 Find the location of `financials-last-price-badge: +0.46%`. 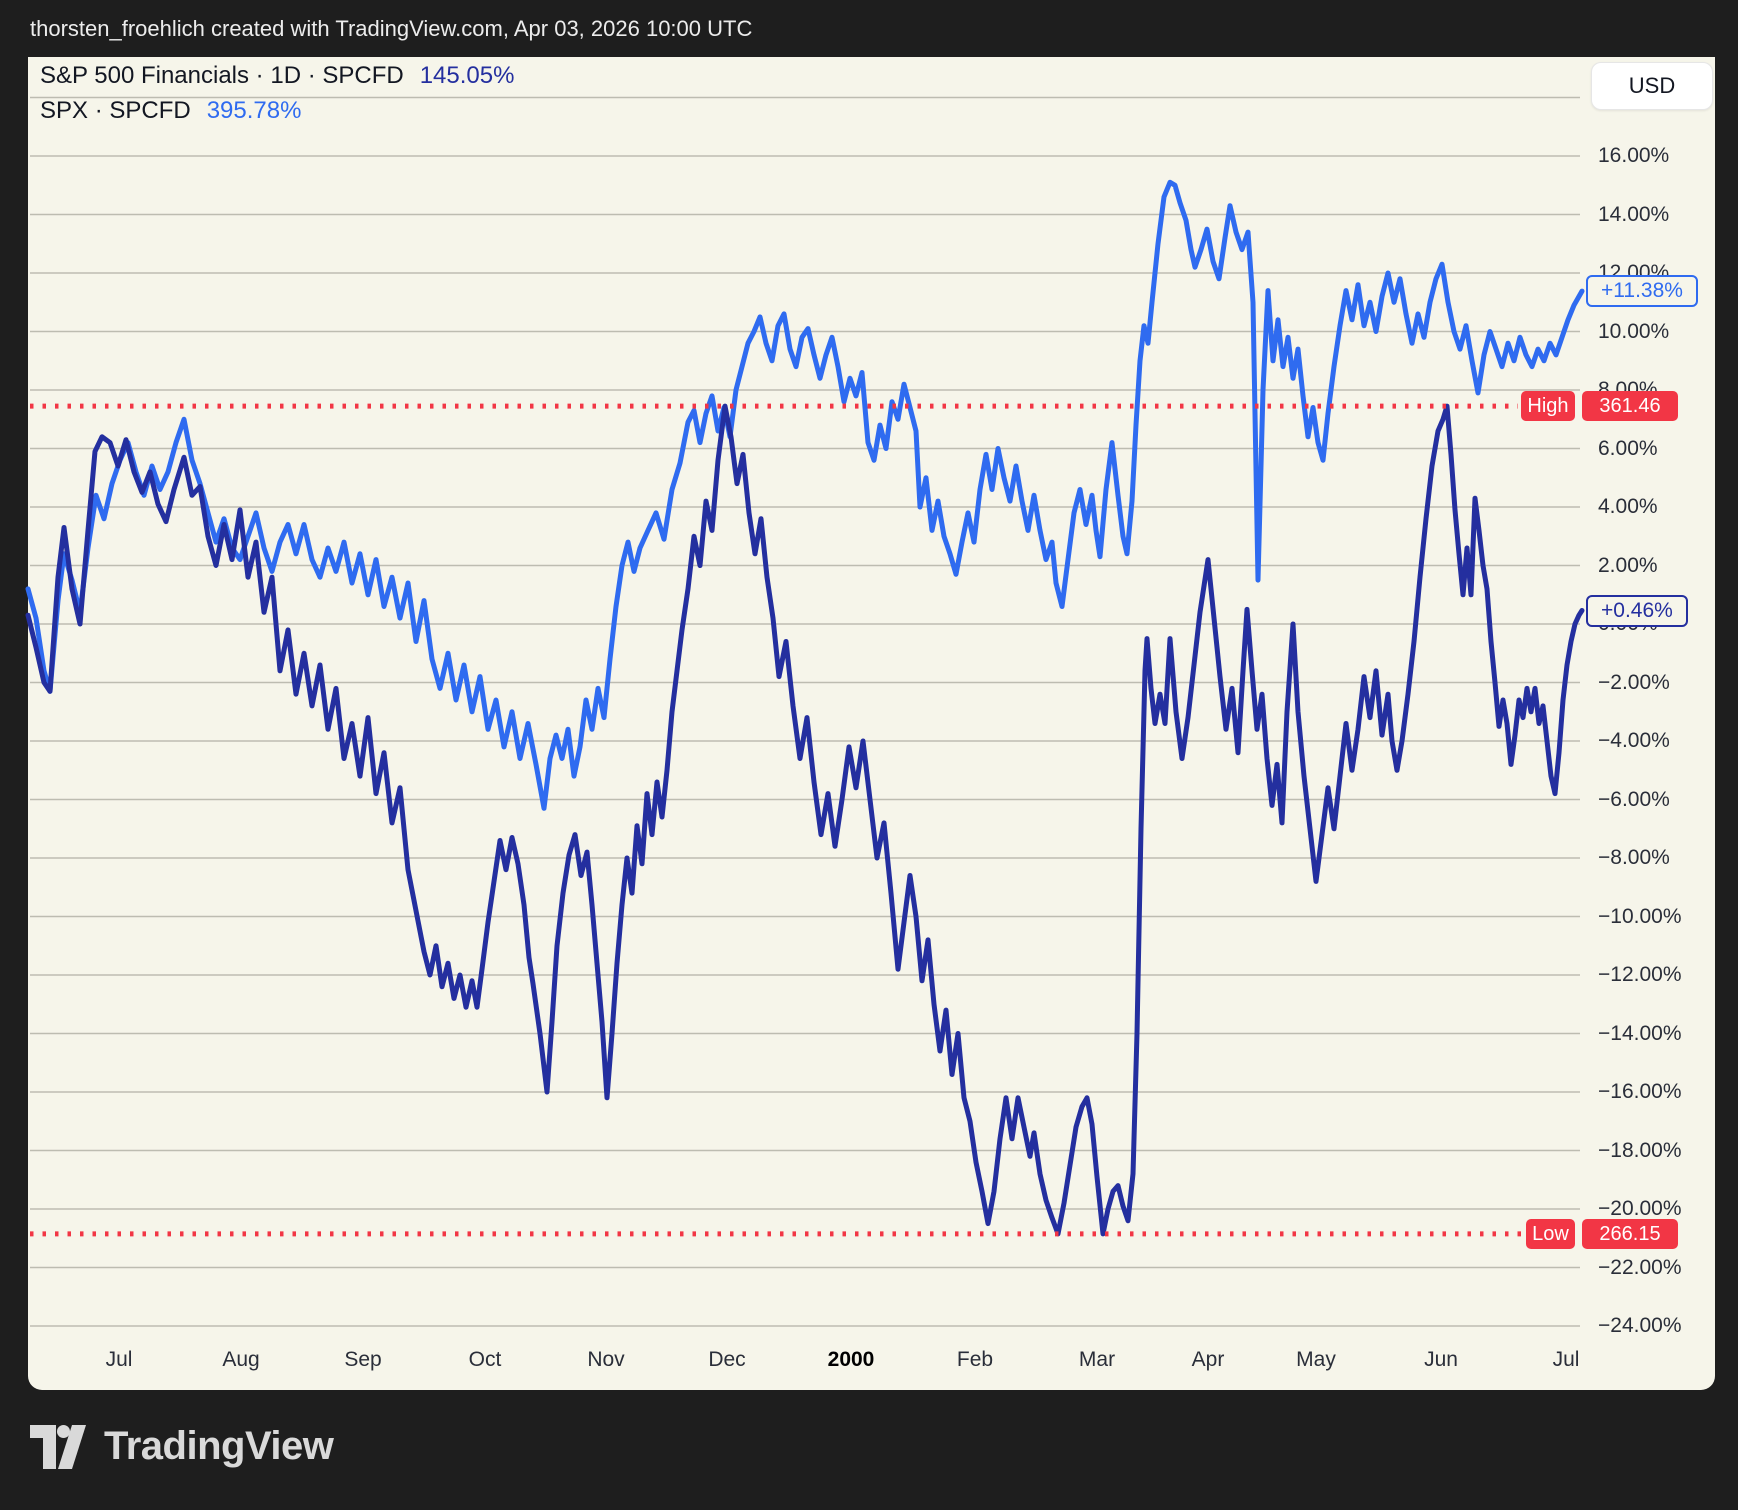

financials-last-price-badge: +0.46% is located at coordinates (1637, 610).